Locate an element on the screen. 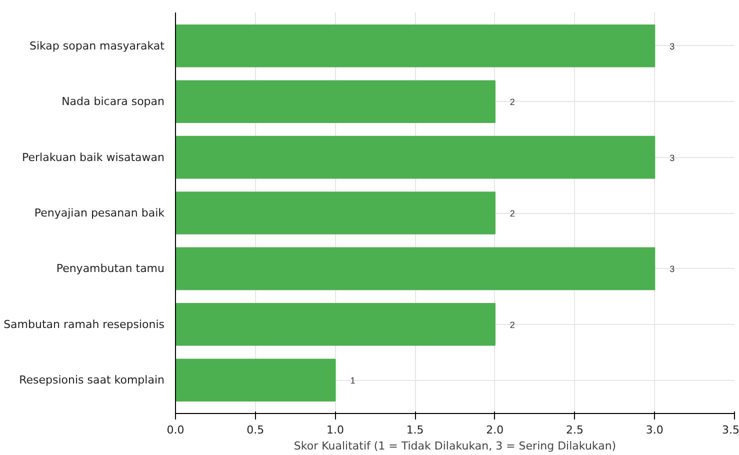 The height and width of the screenshot is (455, 739). y-tick-label: Sambutan ramah resepsionis is located at coordinates (84, 324).